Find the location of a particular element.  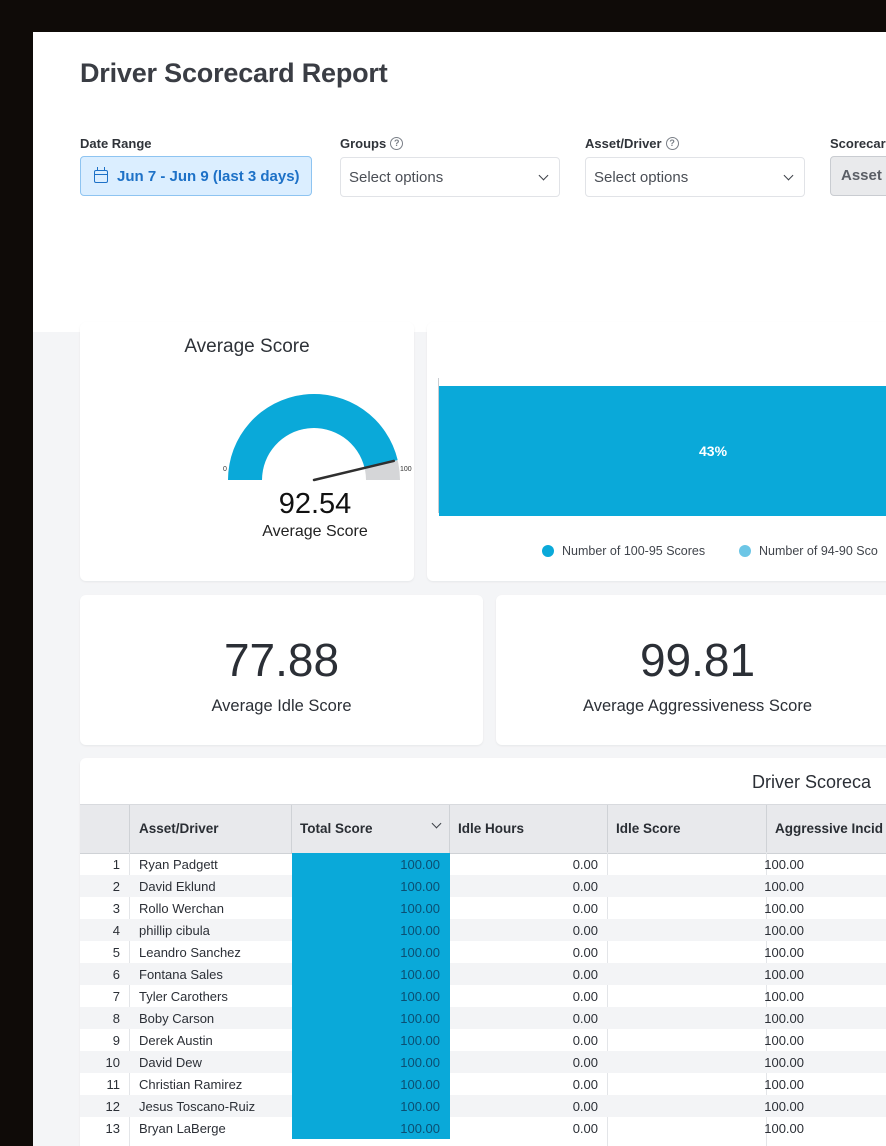

column-separator is located at coordinates (766, 829).